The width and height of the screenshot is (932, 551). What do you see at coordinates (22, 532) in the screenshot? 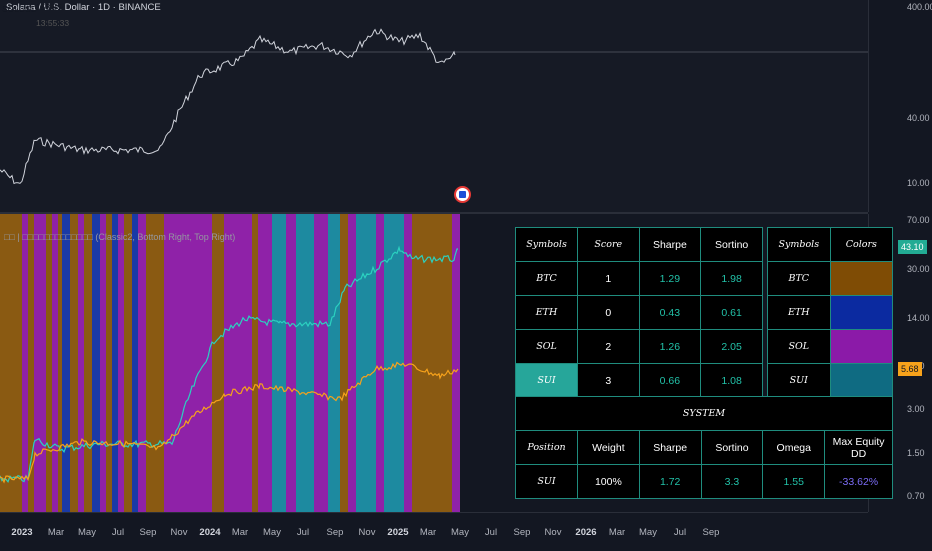
I see `time-axis-label: 2023` at bounding box center [22, 532].